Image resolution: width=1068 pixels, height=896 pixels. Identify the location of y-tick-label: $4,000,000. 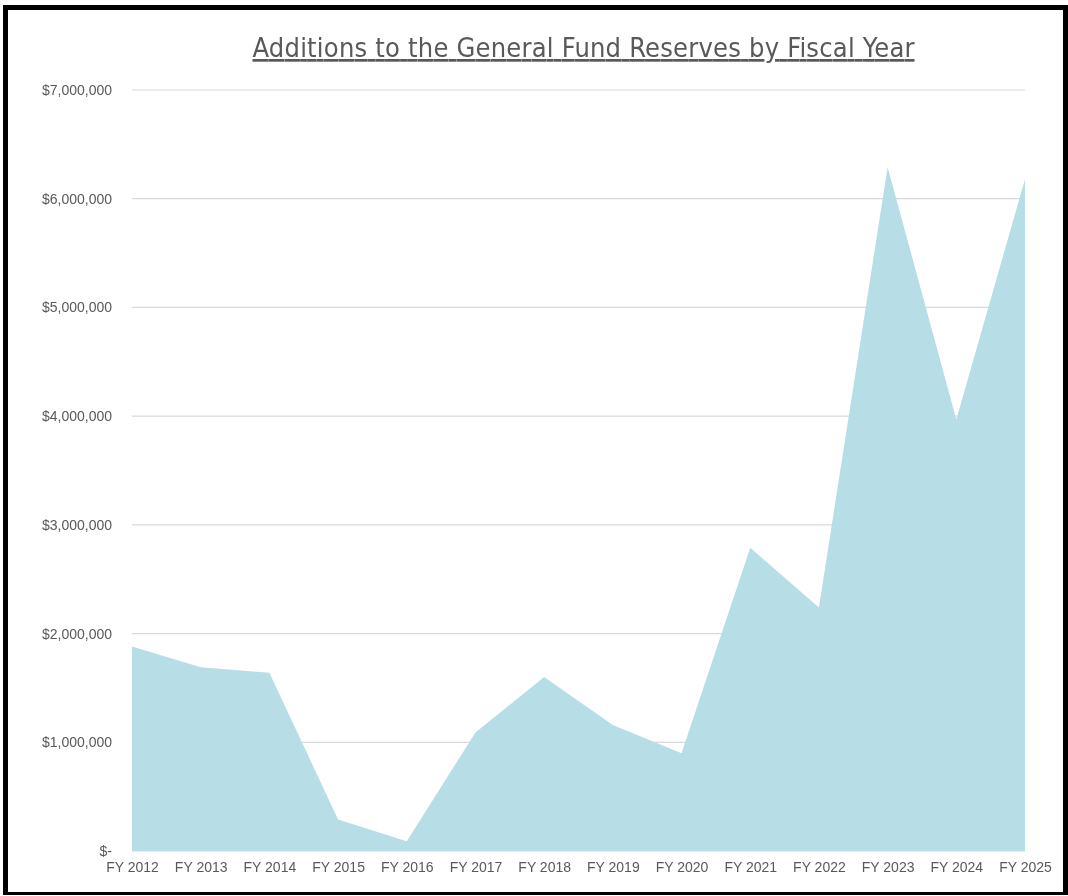
(77, 416).